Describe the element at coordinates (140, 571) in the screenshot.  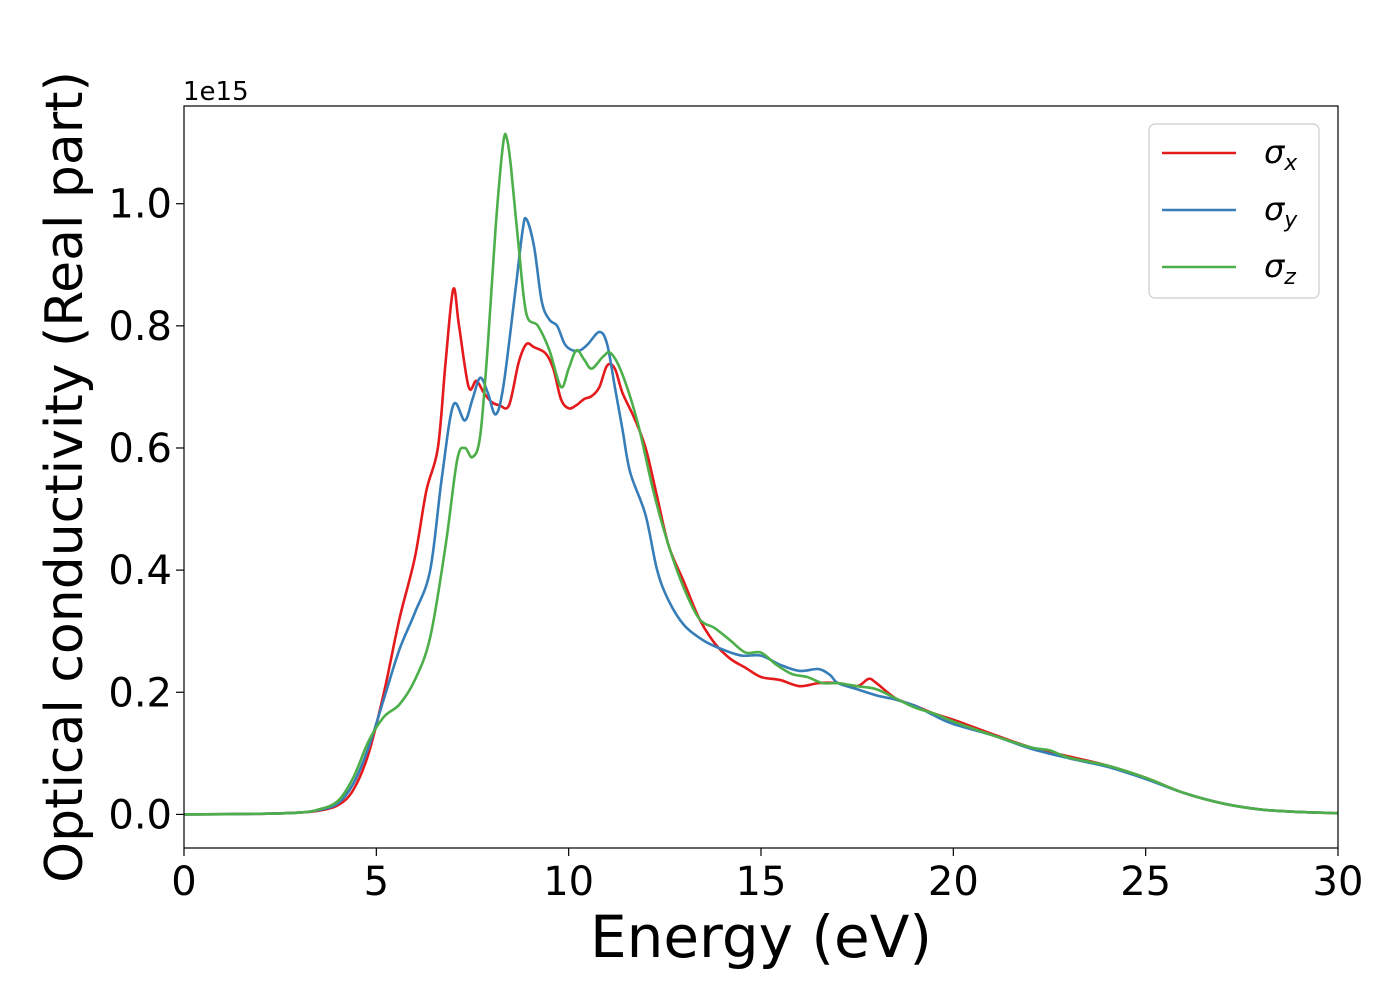
I see `y-tick-label: 0.4` at that location.